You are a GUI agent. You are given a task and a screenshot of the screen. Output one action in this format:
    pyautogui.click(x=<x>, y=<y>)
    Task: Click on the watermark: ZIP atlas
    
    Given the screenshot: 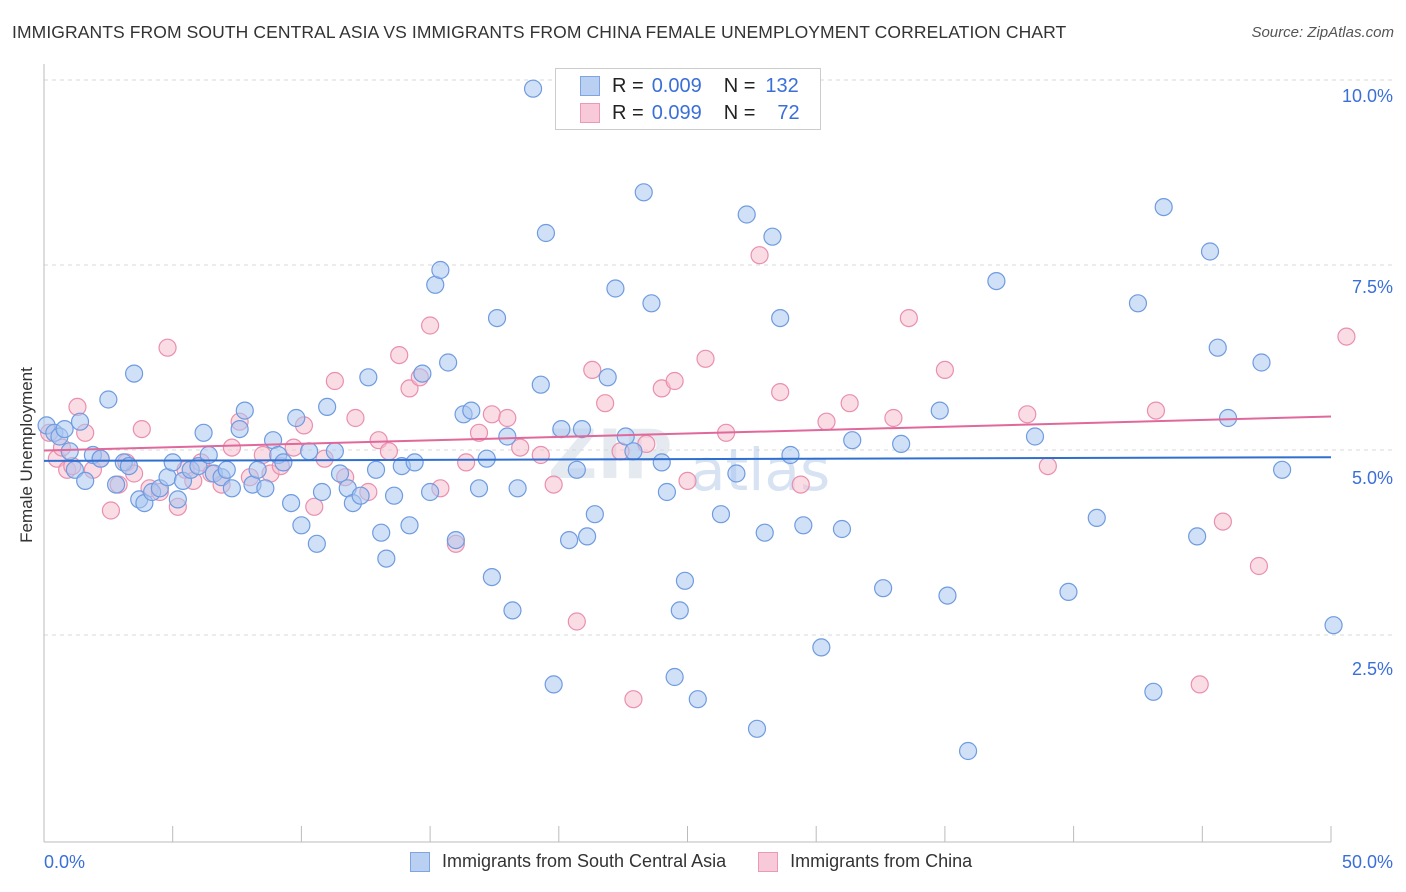 What is the action you would take?
    pyautogui.click(x=689, y=460)
    